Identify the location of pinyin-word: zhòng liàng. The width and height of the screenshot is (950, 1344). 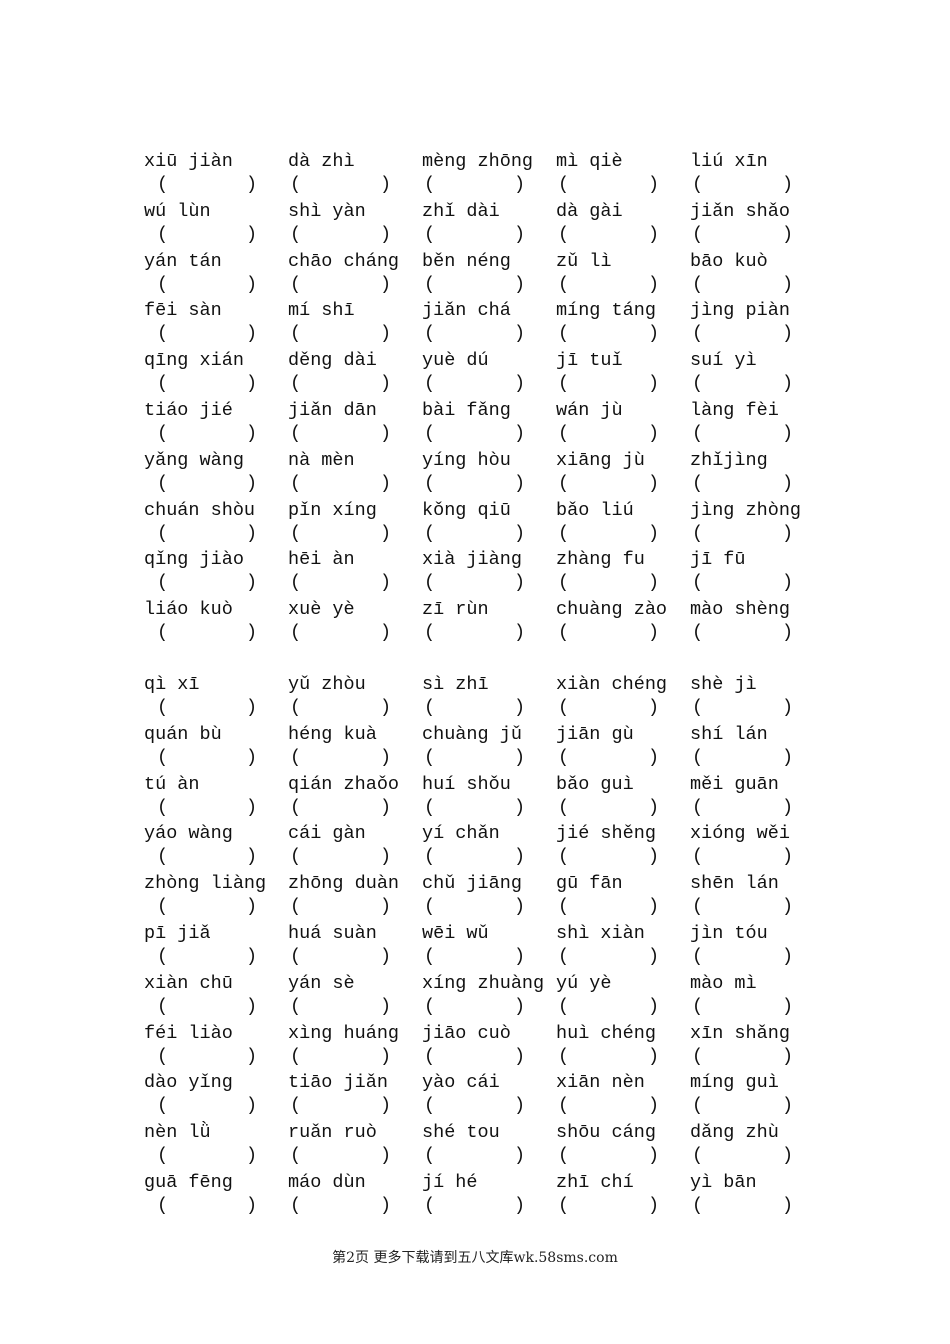
(205, 884).